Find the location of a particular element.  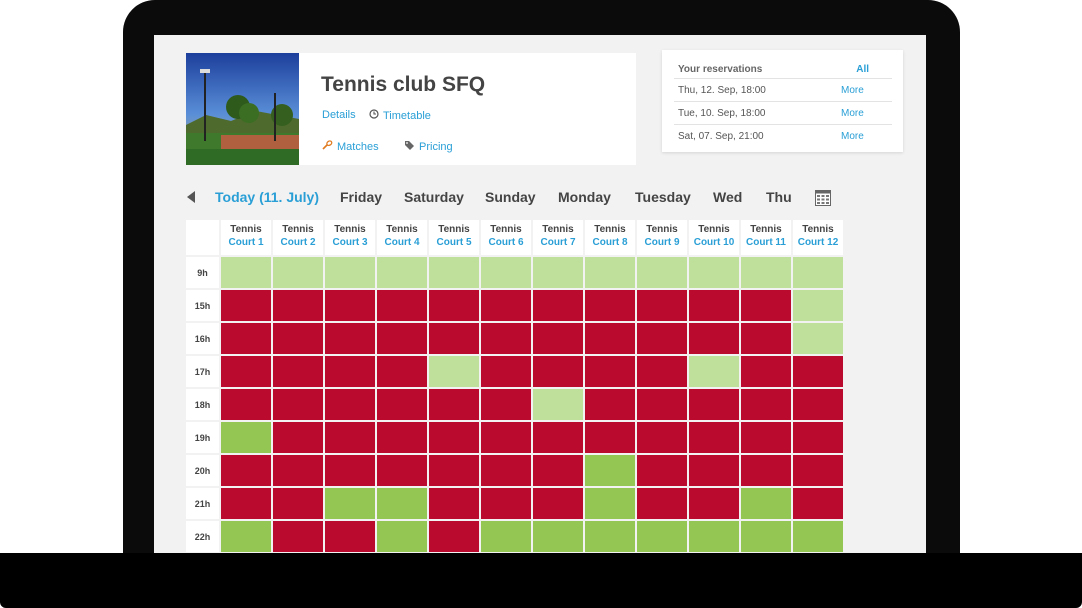

day-tab-tuesday: Tuesday is located at coordinates (663, 197).